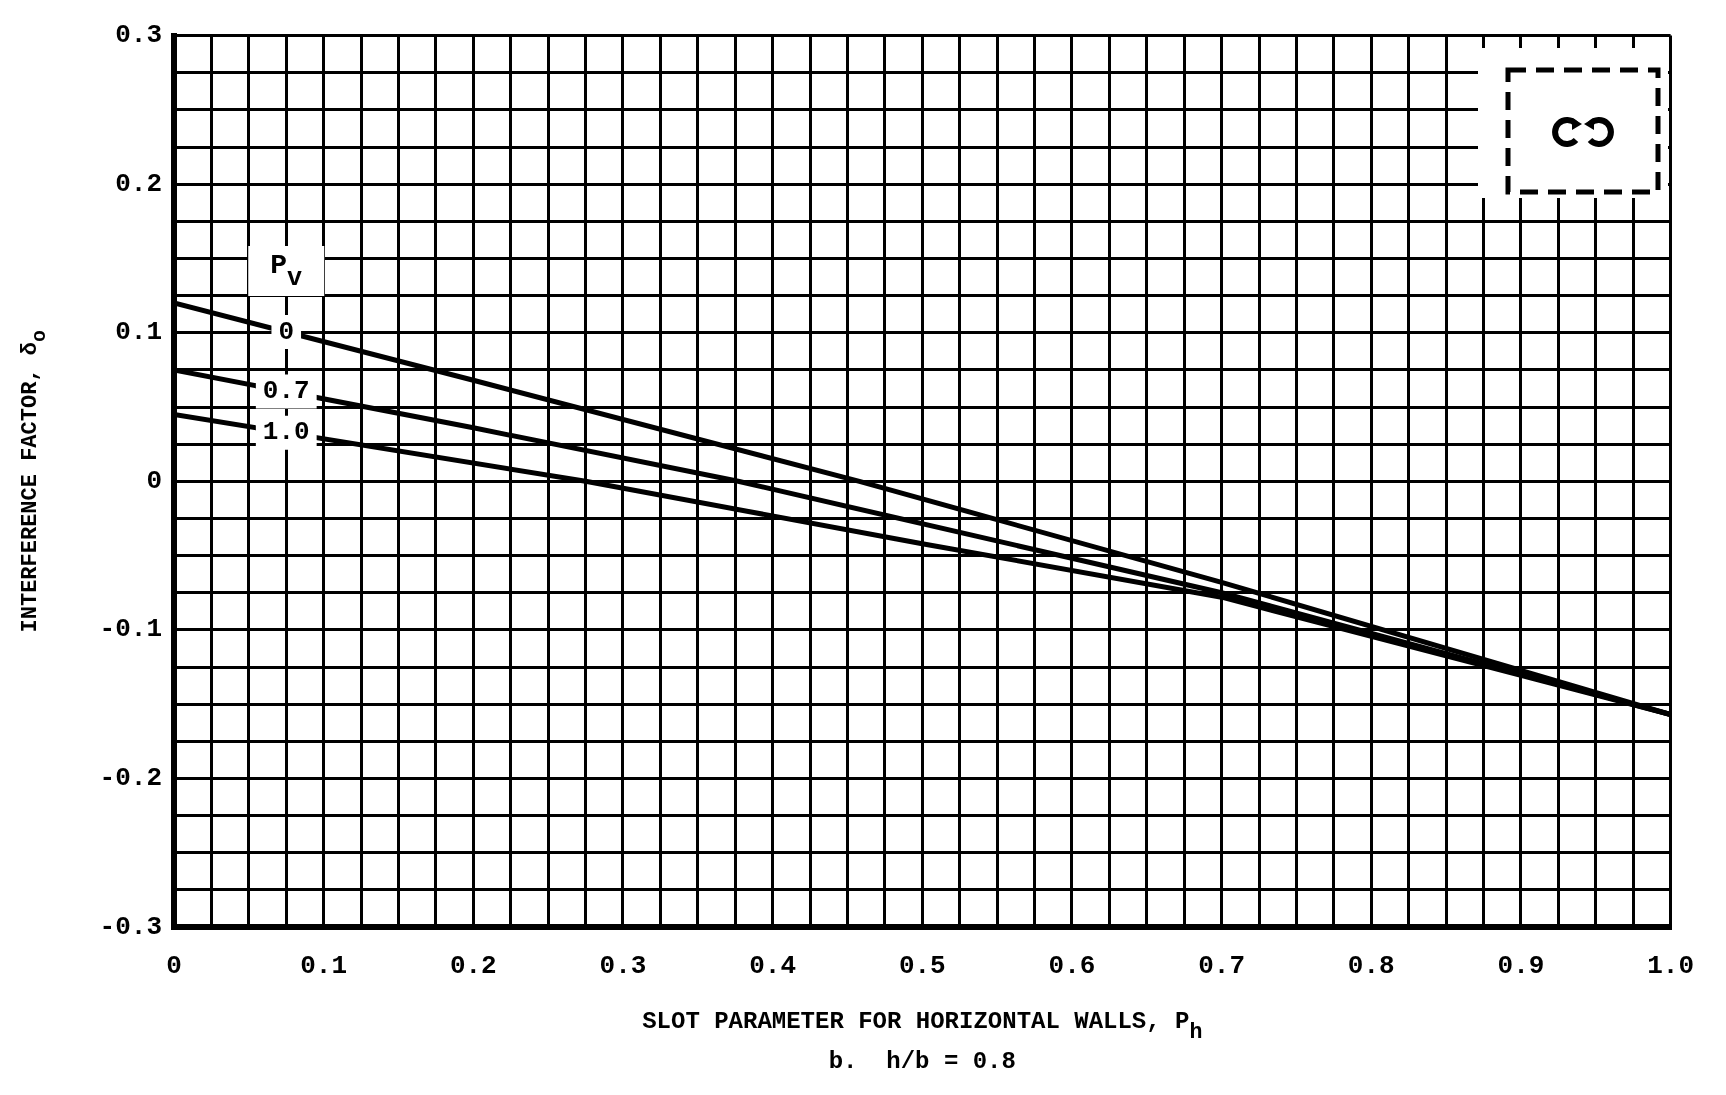 Image resolution: width=1726 pixels, height=1095 pixels. Describe the element at coordinates (324, 966) in the screenshot. I see `x-tick-label: 0.1` at that location.